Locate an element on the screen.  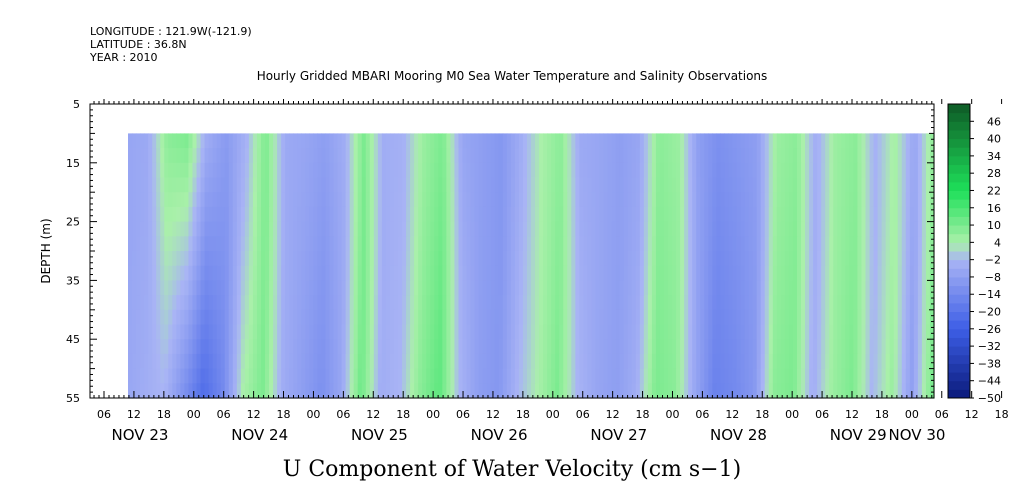
x-tick-label: 00 is located at coordinates (433, 414).